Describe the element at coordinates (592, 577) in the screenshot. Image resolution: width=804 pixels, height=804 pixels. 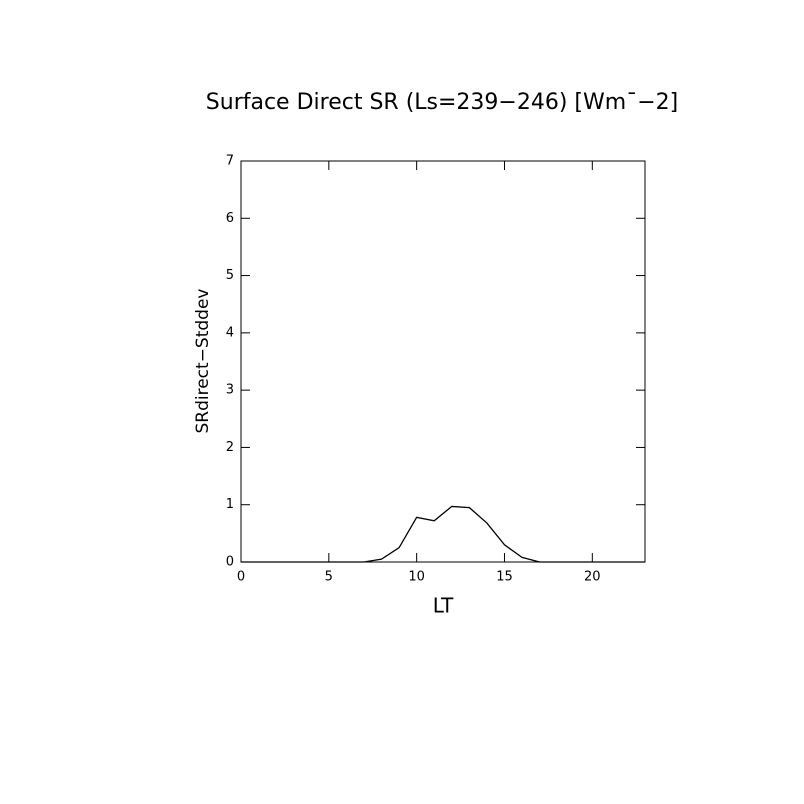
I see `x-tick-label: 20` at that location.